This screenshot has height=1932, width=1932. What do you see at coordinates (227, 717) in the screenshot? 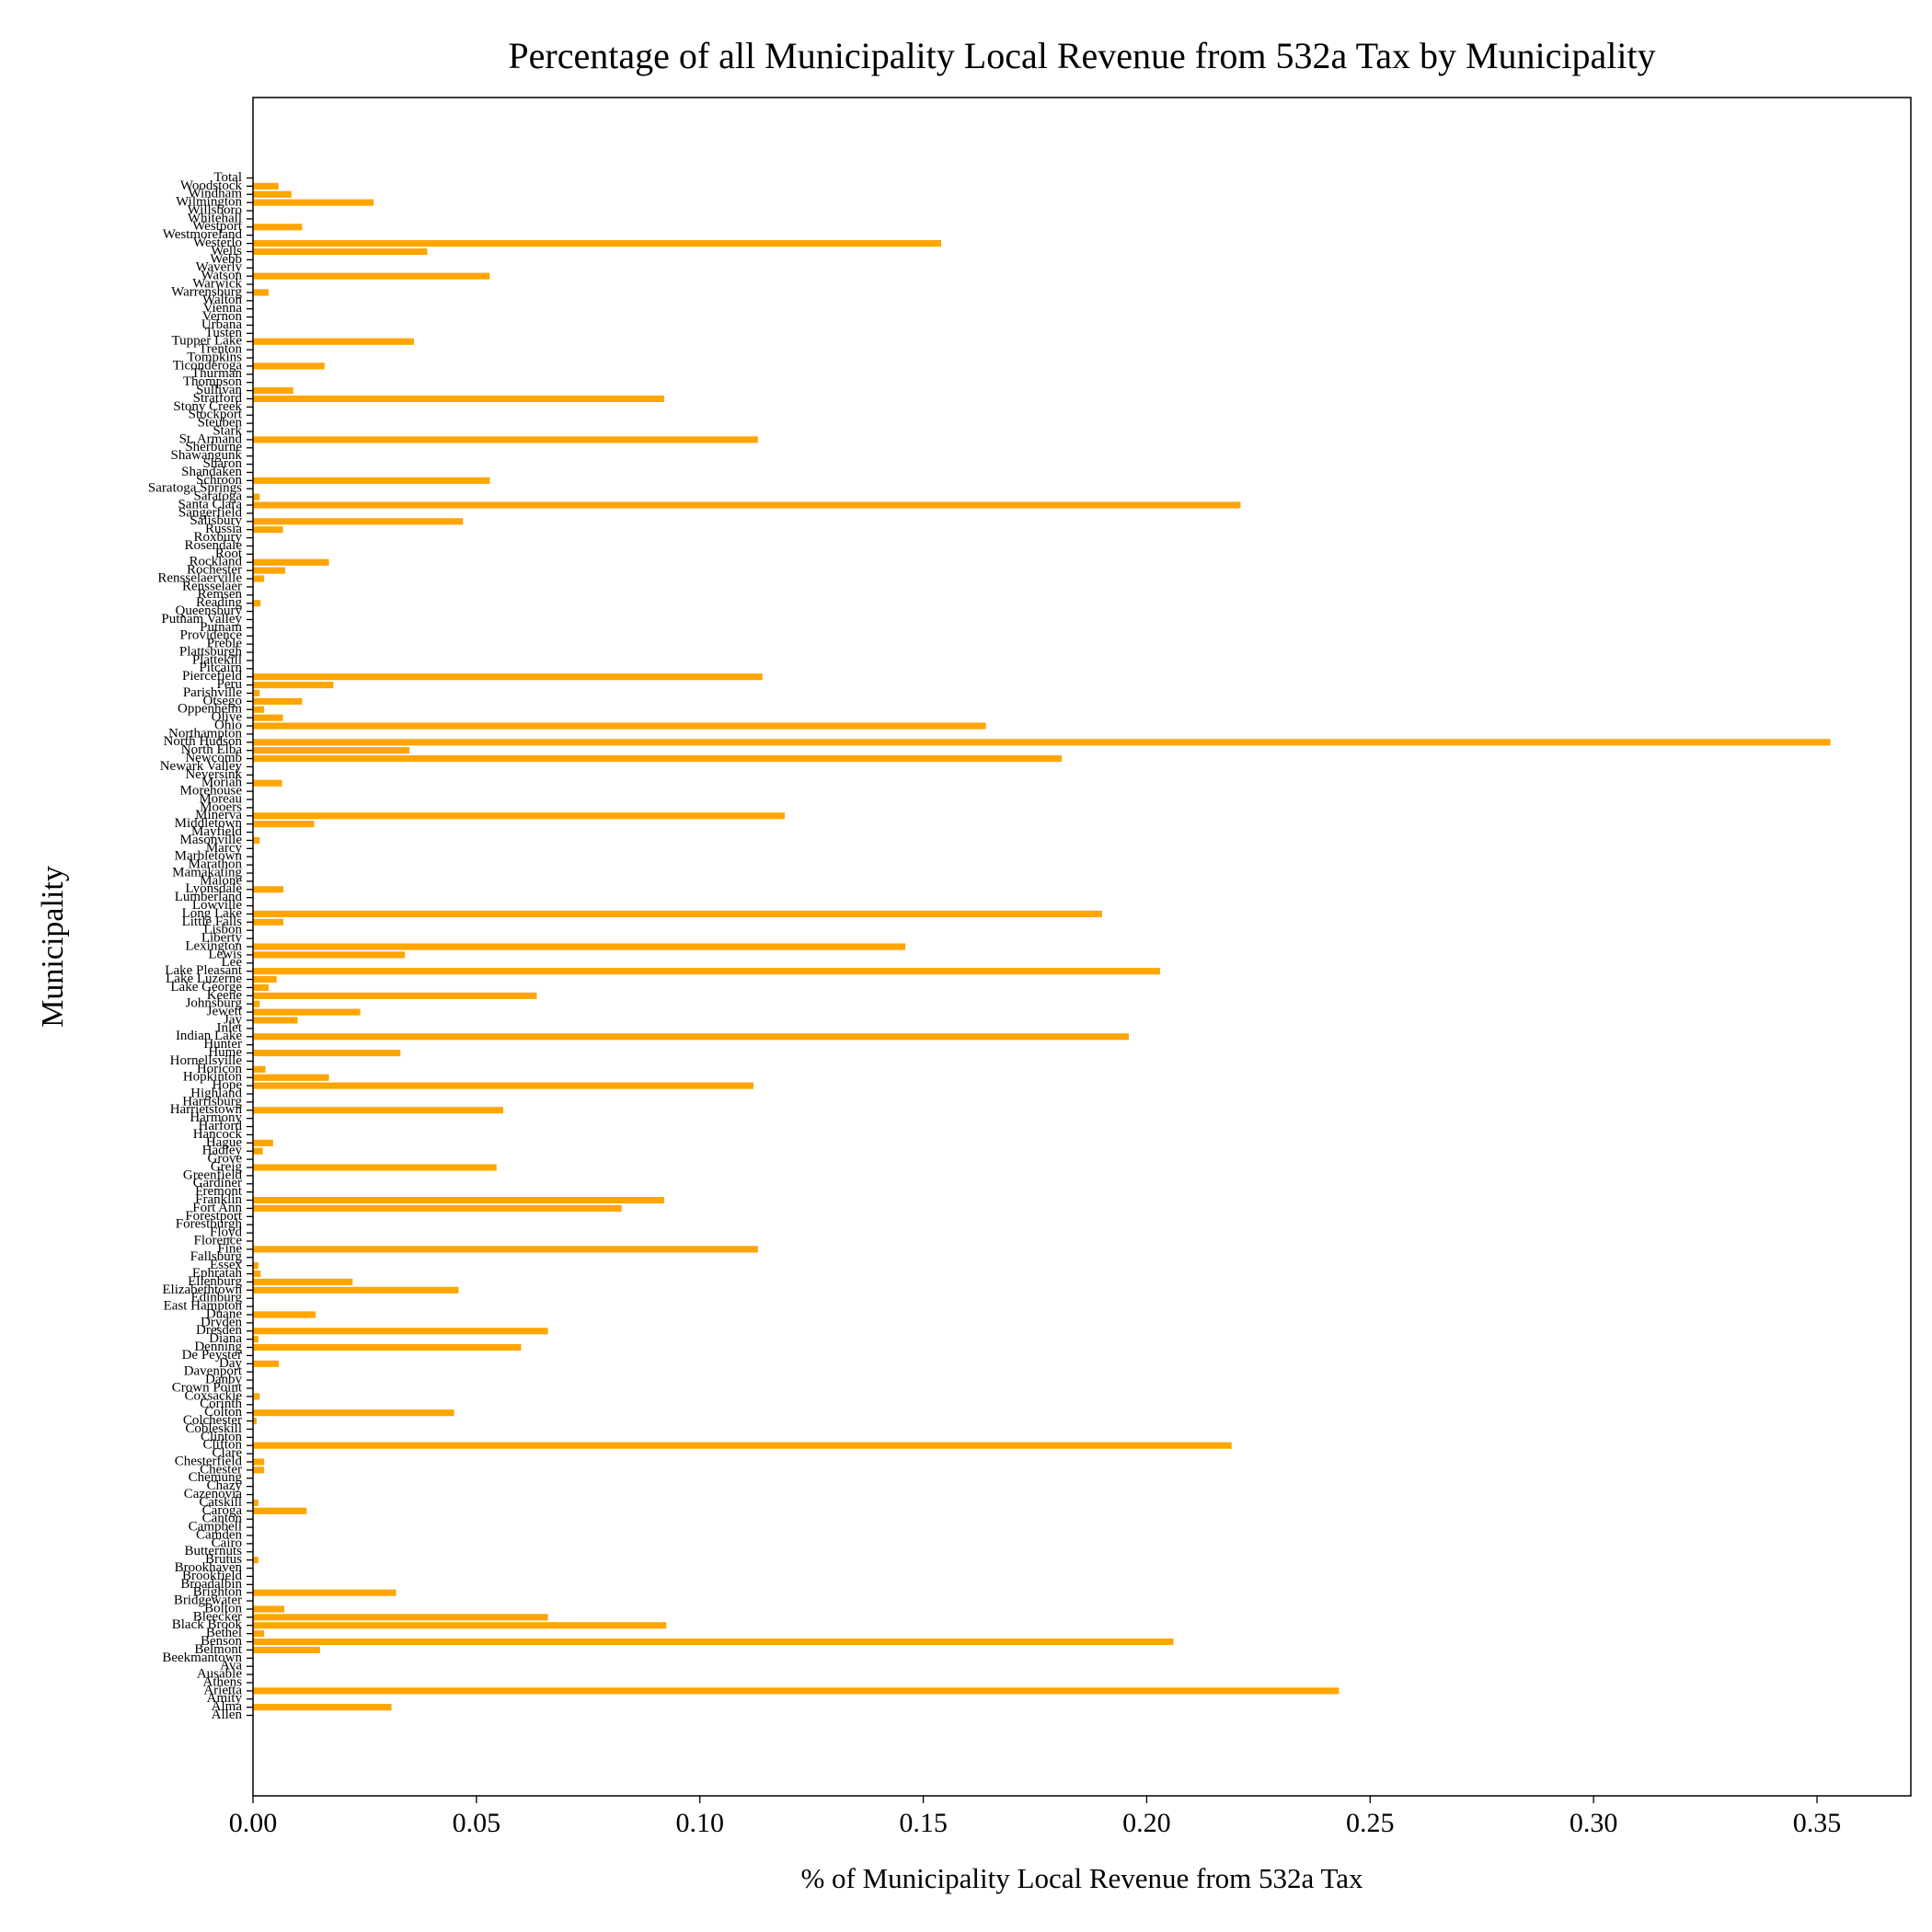
I see `y-tick-label: Olive` at bounding box center [227, 717].